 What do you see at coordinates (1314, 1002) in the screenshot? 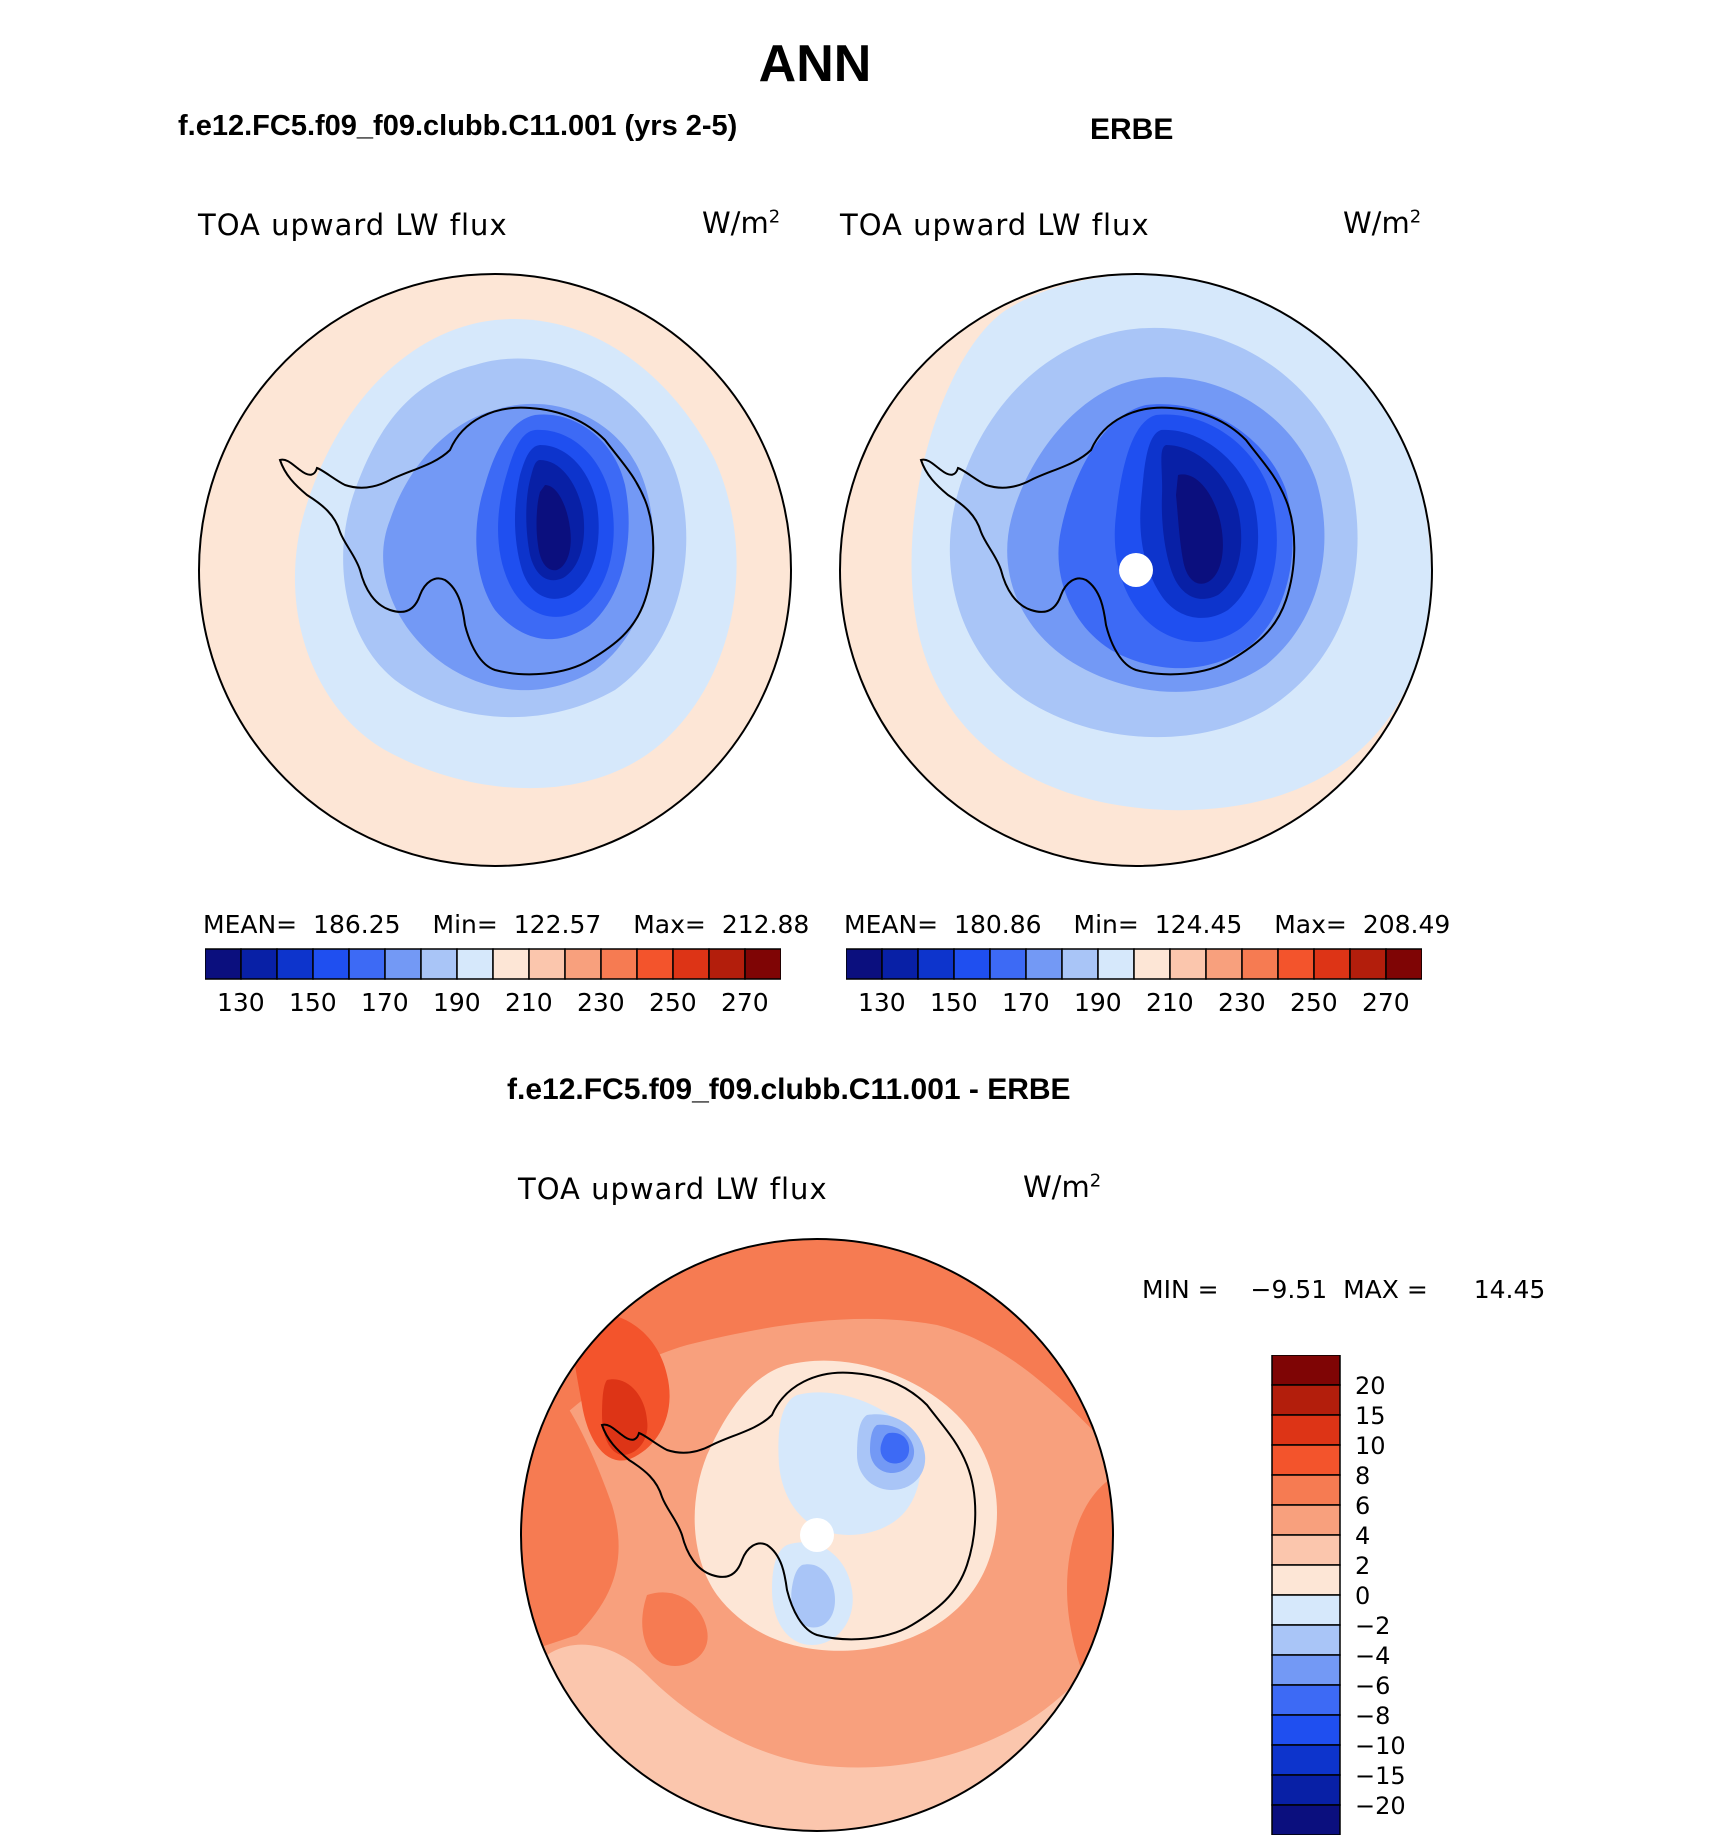
I see `right-tick-label: 250` at bounding box center [1314, 1002].